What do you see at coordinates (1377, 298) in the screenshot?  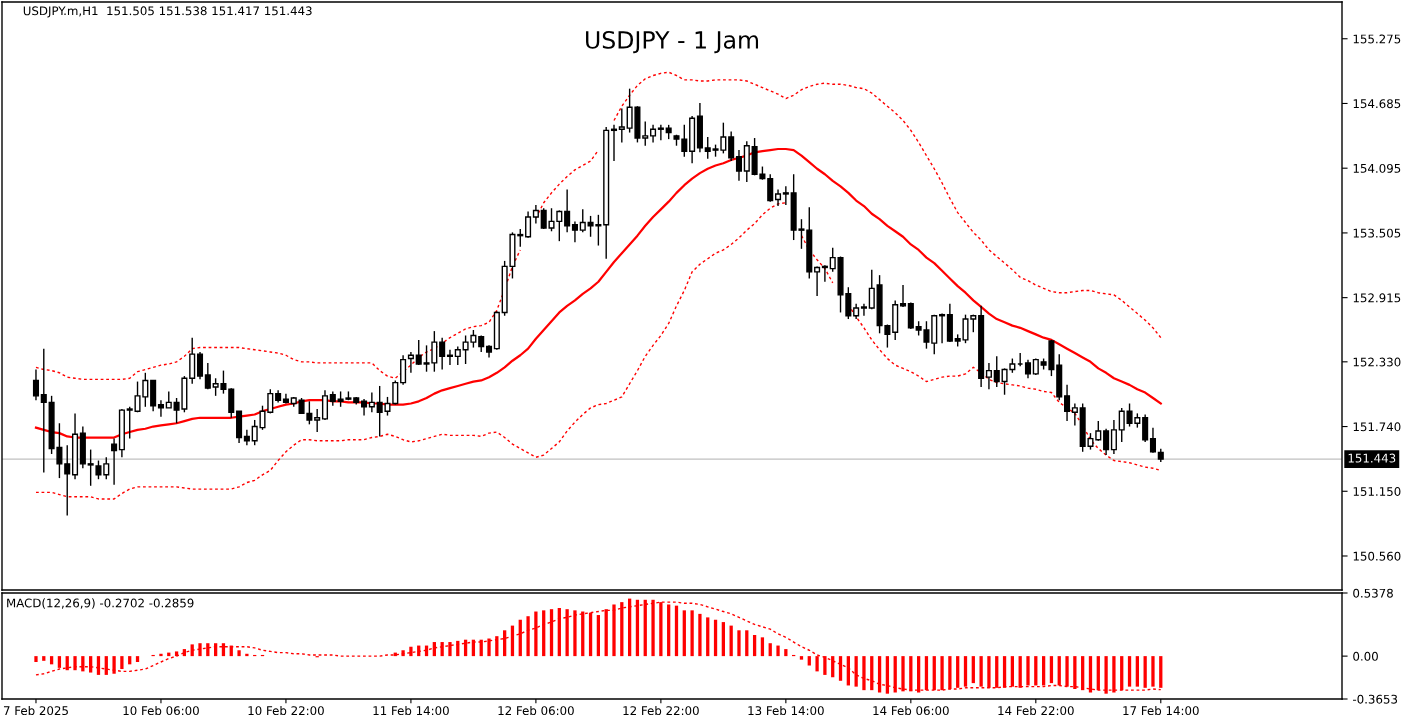 I see `y-tick-label: 152.915` at bounding box center [1377, 298].